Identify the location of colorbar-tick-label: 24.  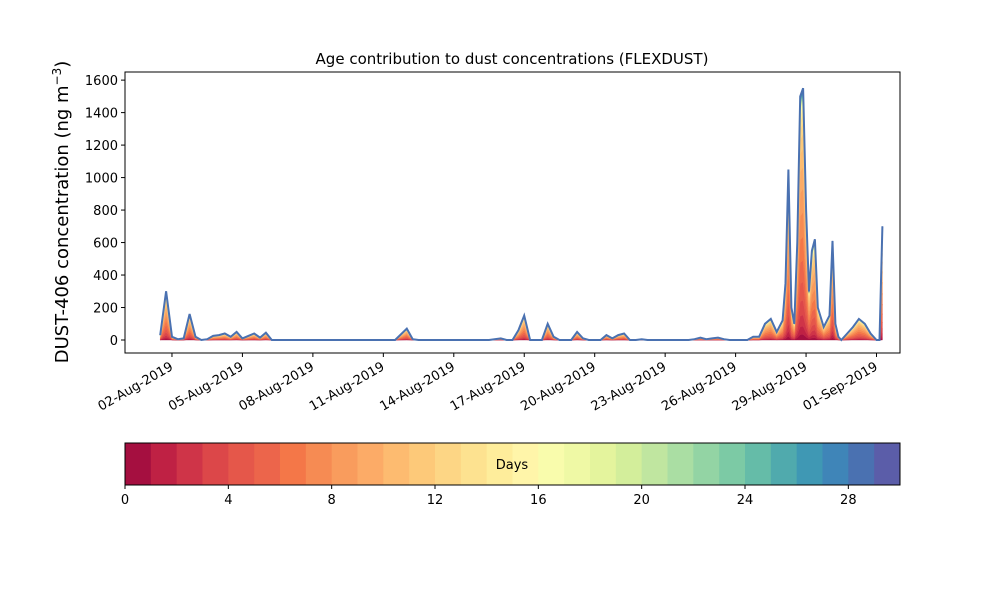
(745, 500).